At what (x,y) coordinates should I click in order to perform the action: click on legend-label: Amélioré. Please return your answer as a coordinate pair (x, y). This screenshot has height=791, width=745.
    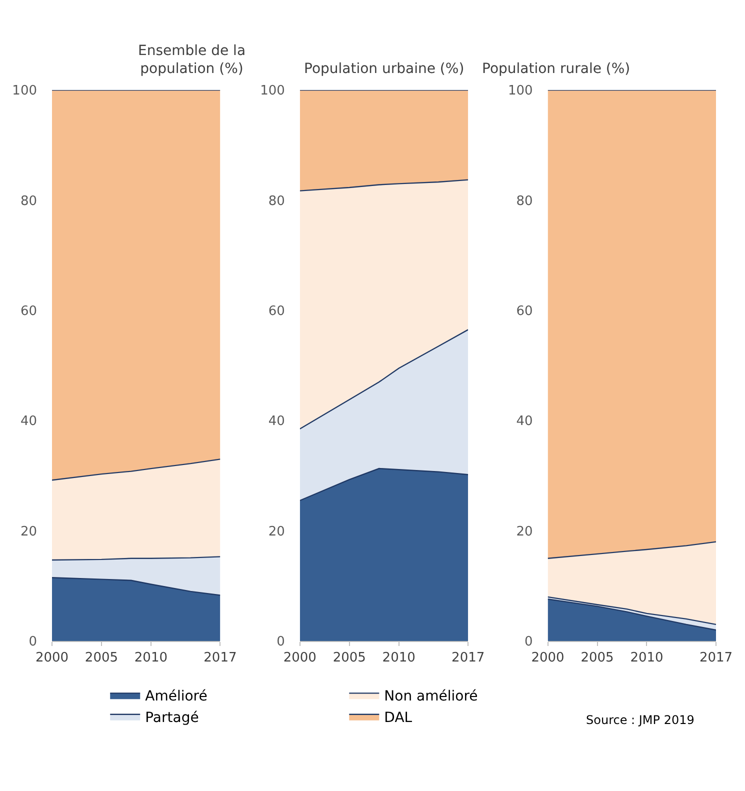
    Looking at the image, I should click on (176, 696).